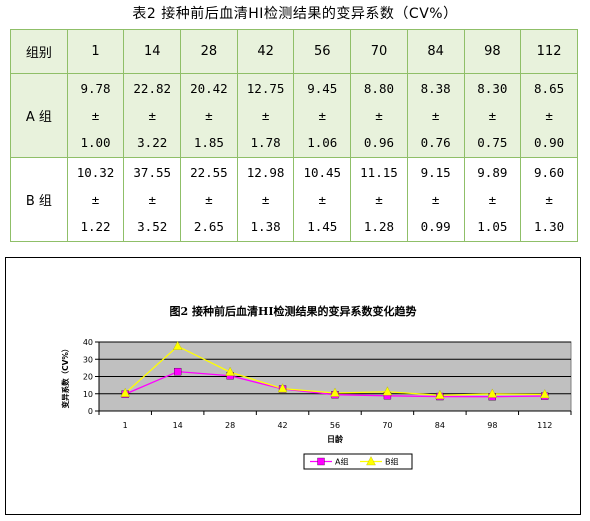 This screenshot has width=590, height=521. I want to click on cell-mean: 12.75, so click(265, 88).